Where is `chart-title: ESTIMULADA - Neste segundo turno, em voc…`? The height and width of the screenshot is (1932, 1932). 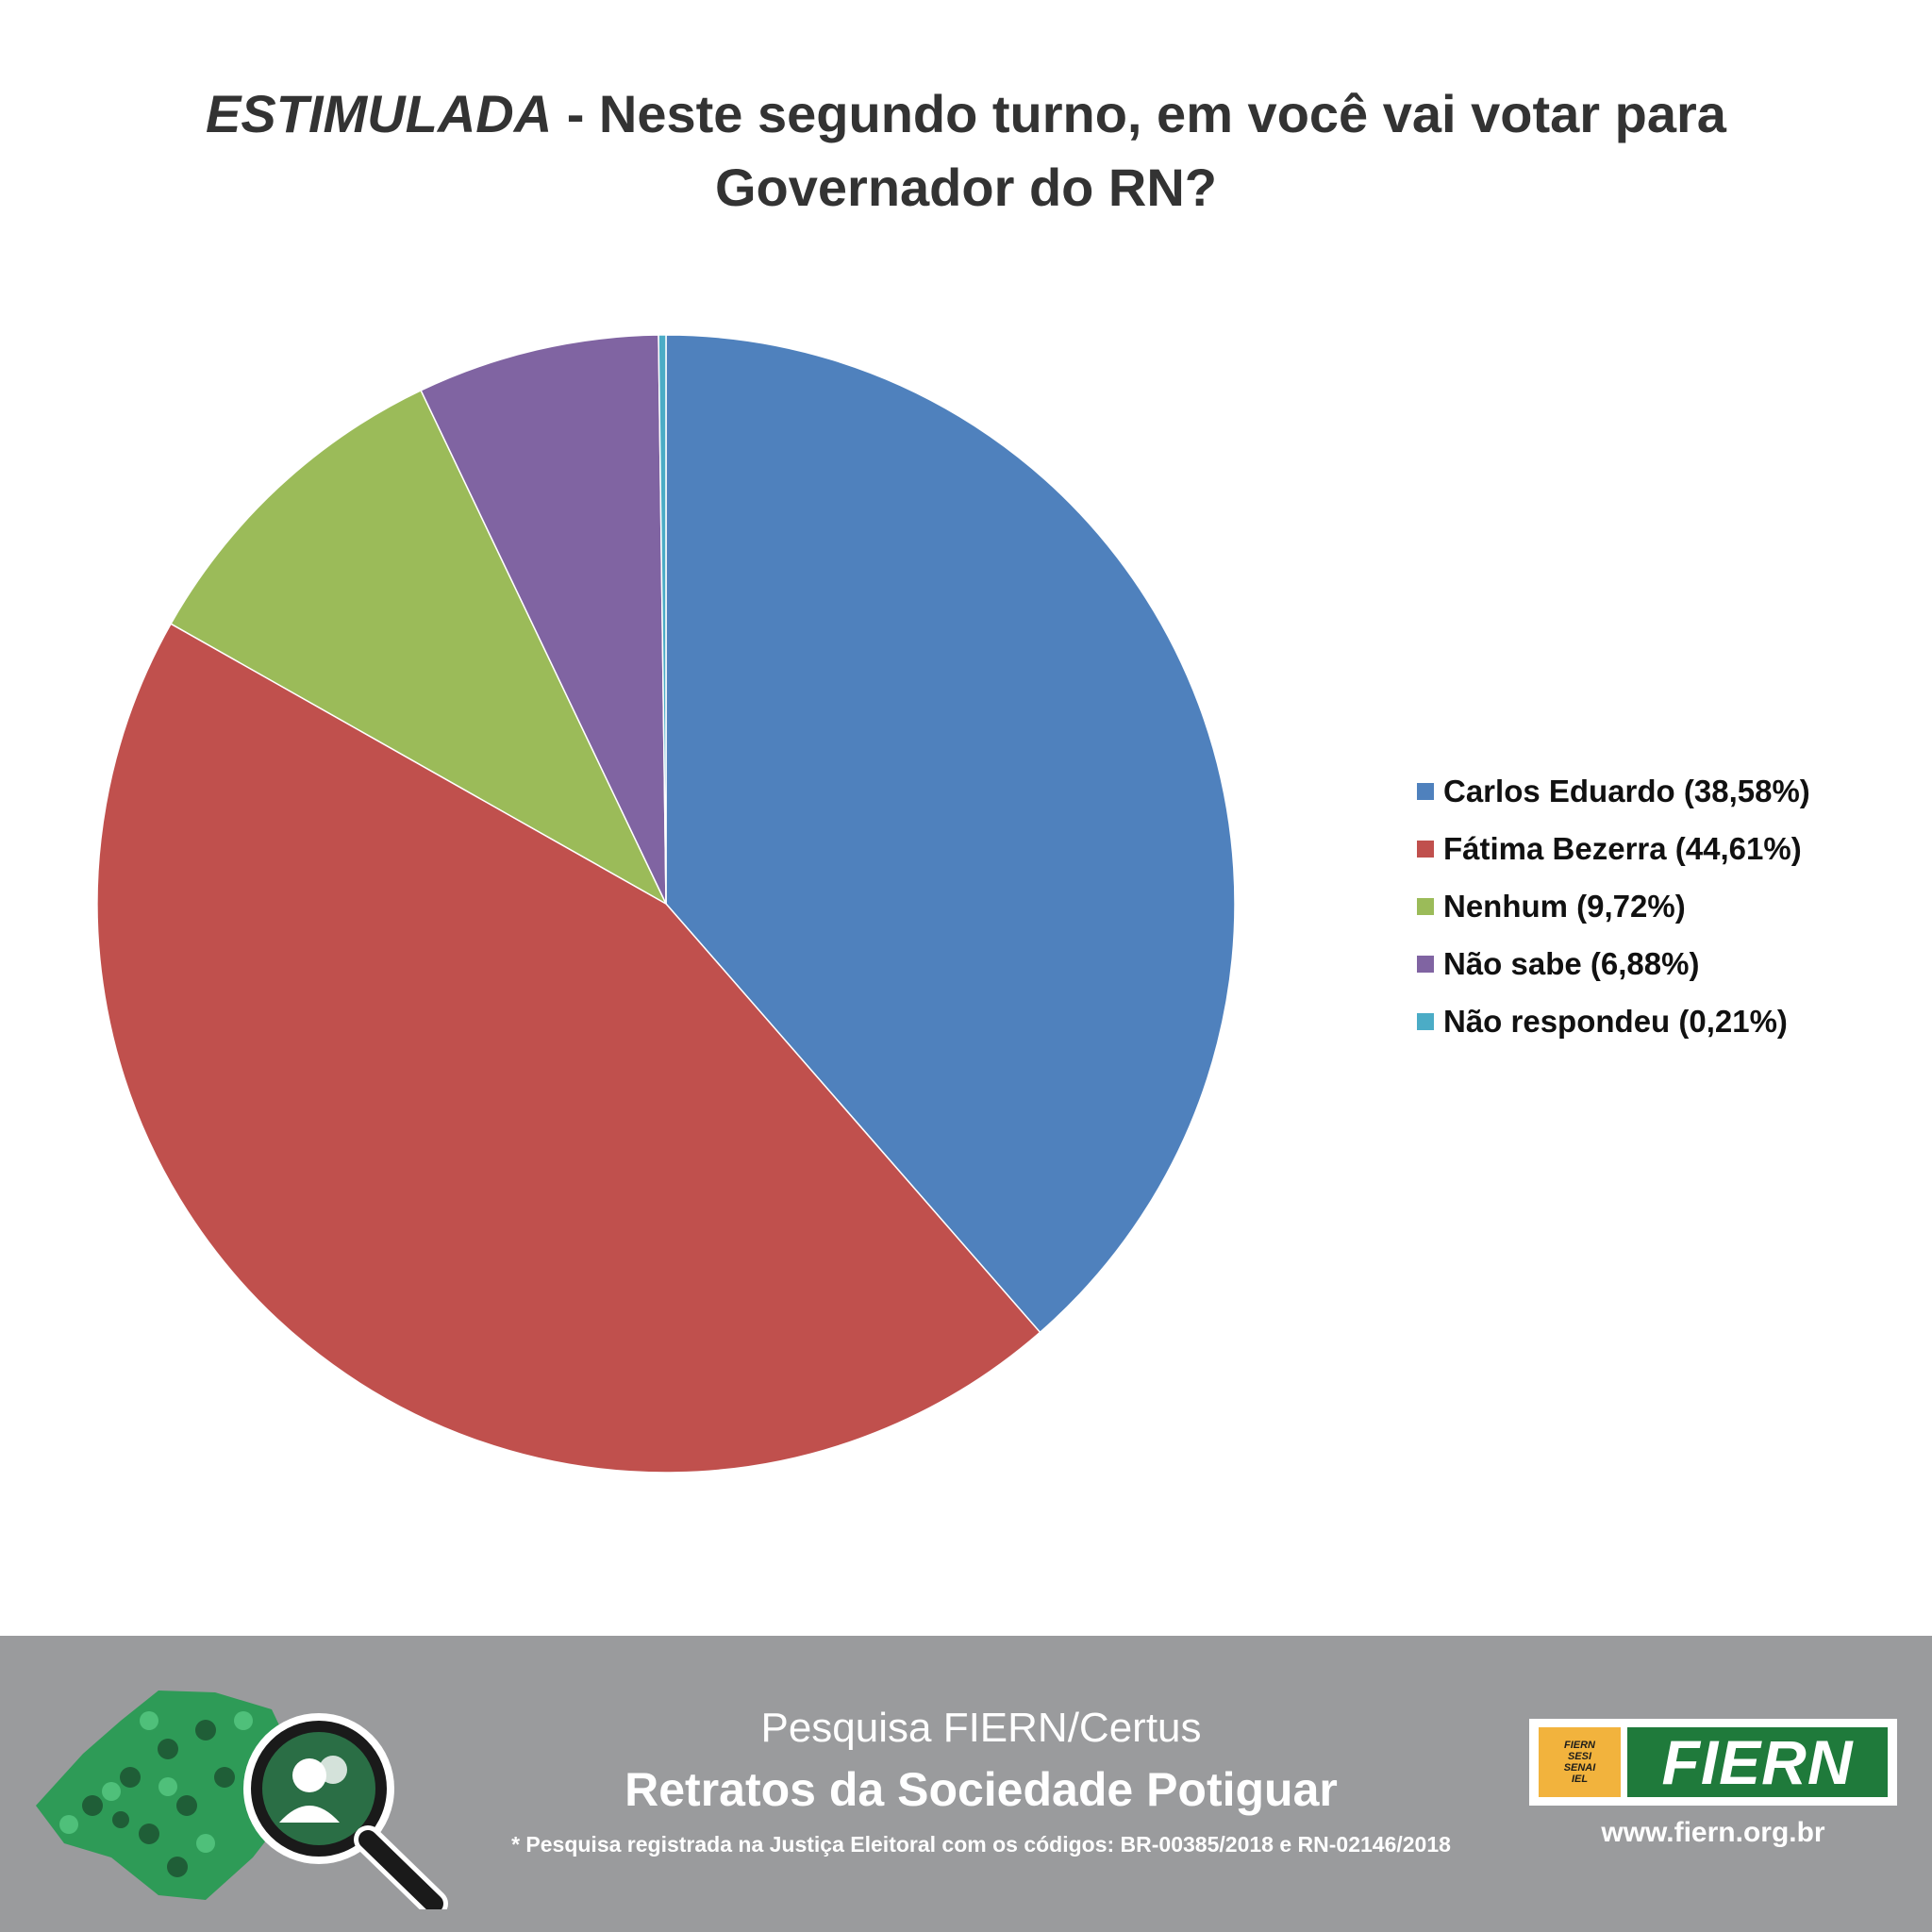 chart-title: ESTIMULADA - Neste segundo turno, em voc… is located at coordinates (966, 151).